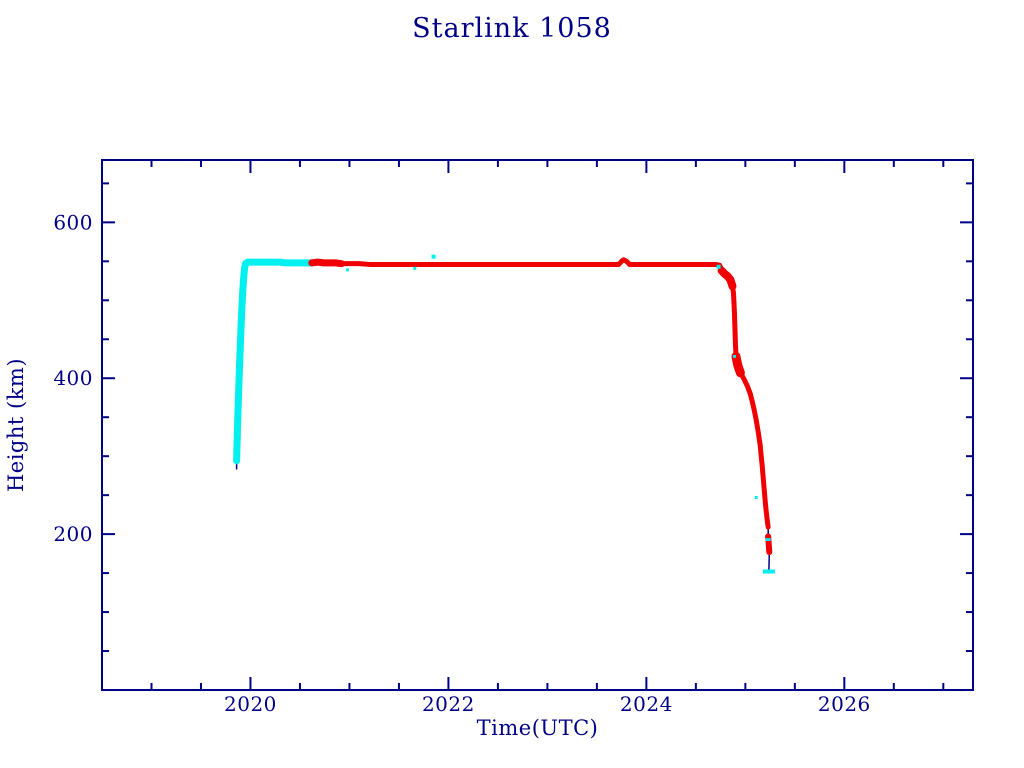 The height and width of the screenshot is (768, 1024). What do you see at coordinates (274, 361) in the screenshot?
I see `ascent-track-cyan-series` at bounding box center [274, 361].